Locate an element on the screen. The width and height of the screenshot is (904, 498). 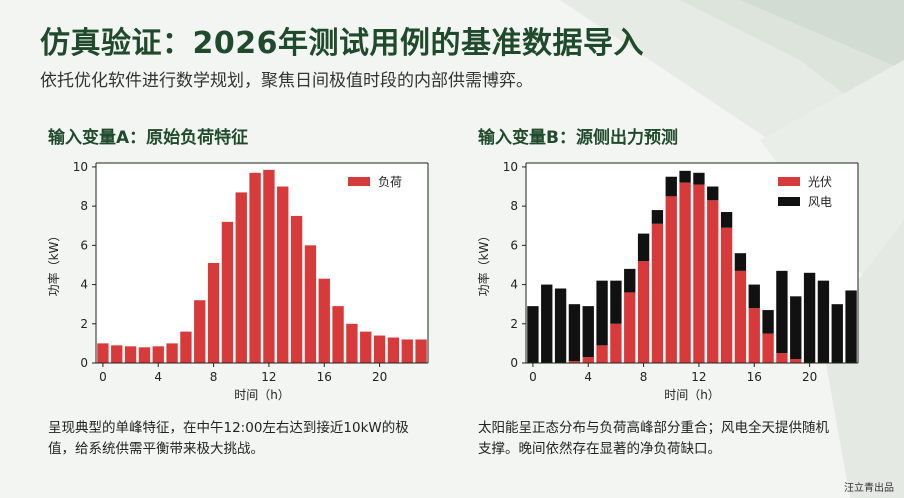
section-title-load: 输入变量A：原始负荷特征 is located at coordinates (148, 138).